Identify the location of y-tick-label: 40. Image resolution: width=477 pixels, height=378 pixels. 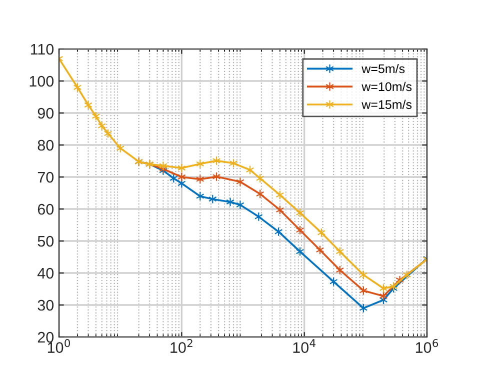
(46, 273).